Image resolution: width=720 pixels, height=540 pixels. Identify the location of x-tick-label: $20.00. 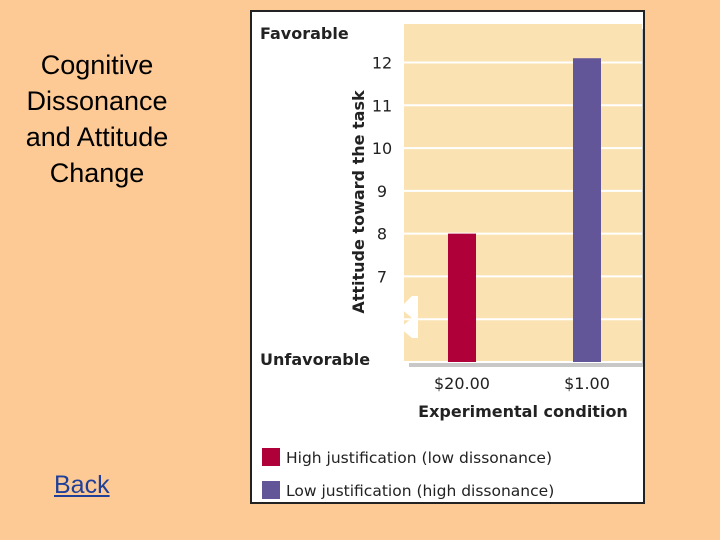
(462, 383).